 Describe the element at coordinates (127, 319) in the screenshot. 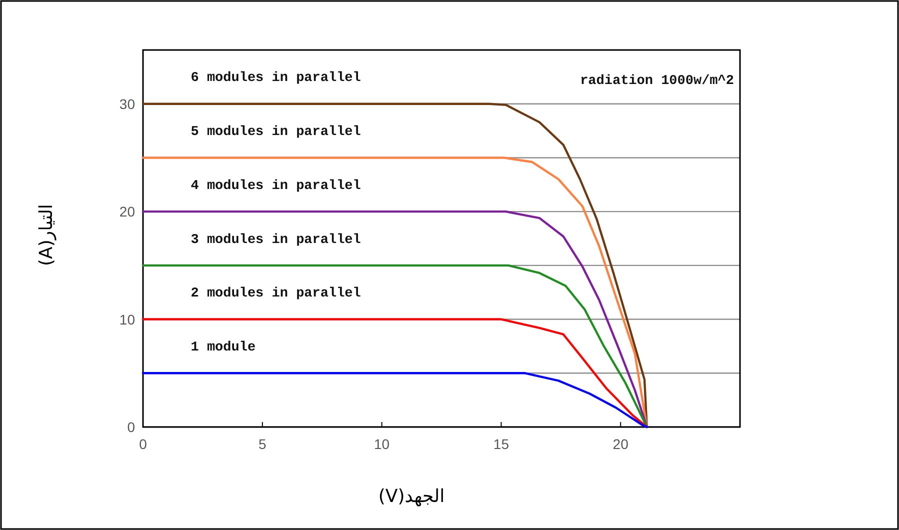

I see `y-tick-label: 10` at that location.